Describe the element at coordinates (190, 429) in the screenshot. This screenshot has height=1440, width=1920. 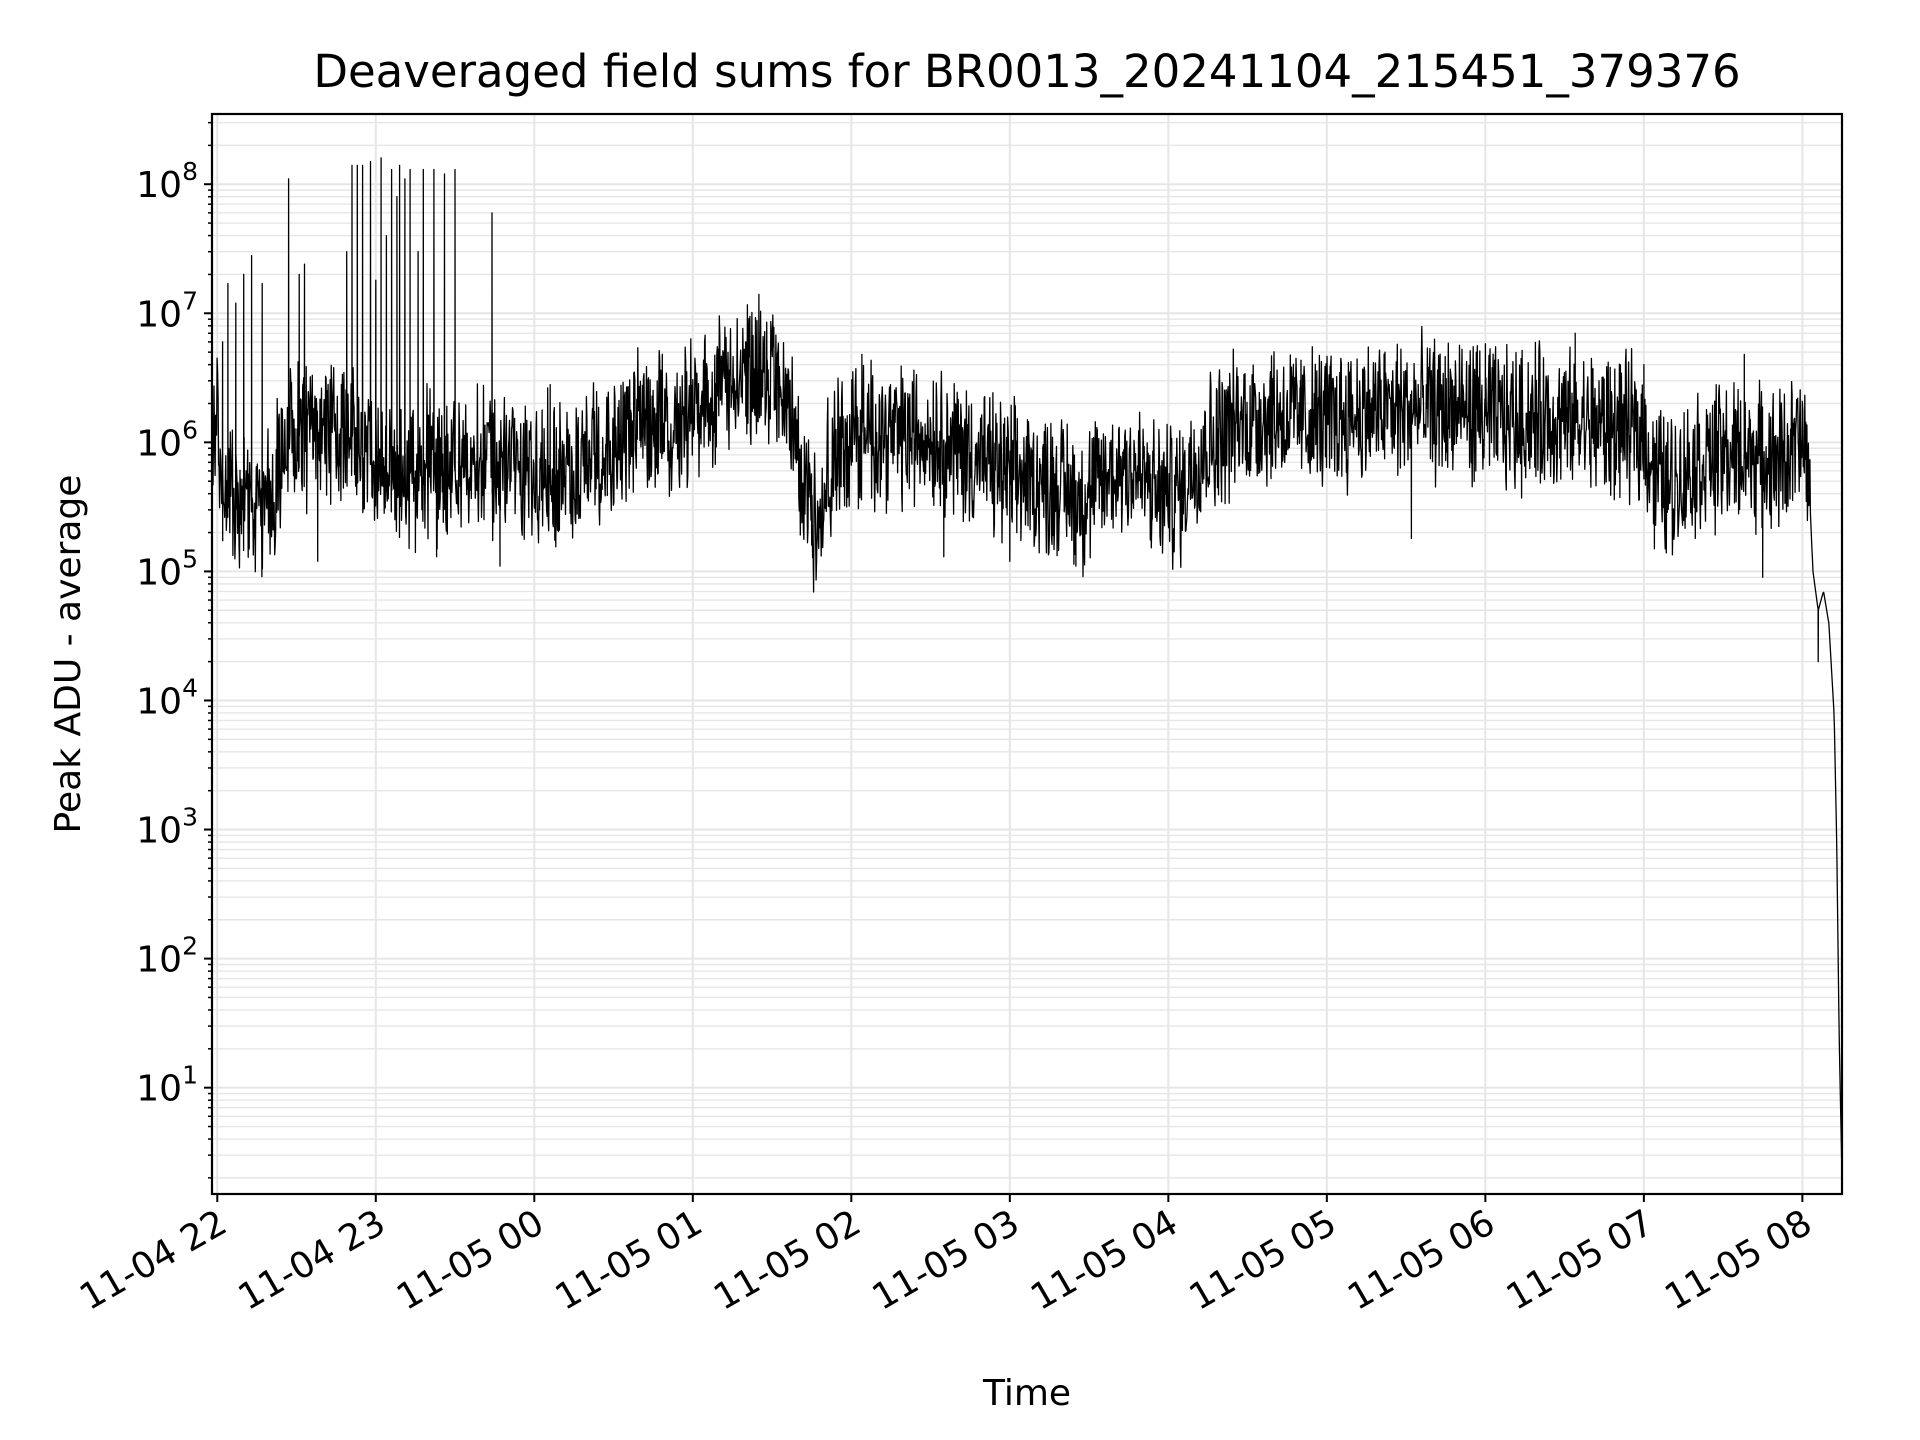
I see `y-tick-label-exponent: 6` at that location.